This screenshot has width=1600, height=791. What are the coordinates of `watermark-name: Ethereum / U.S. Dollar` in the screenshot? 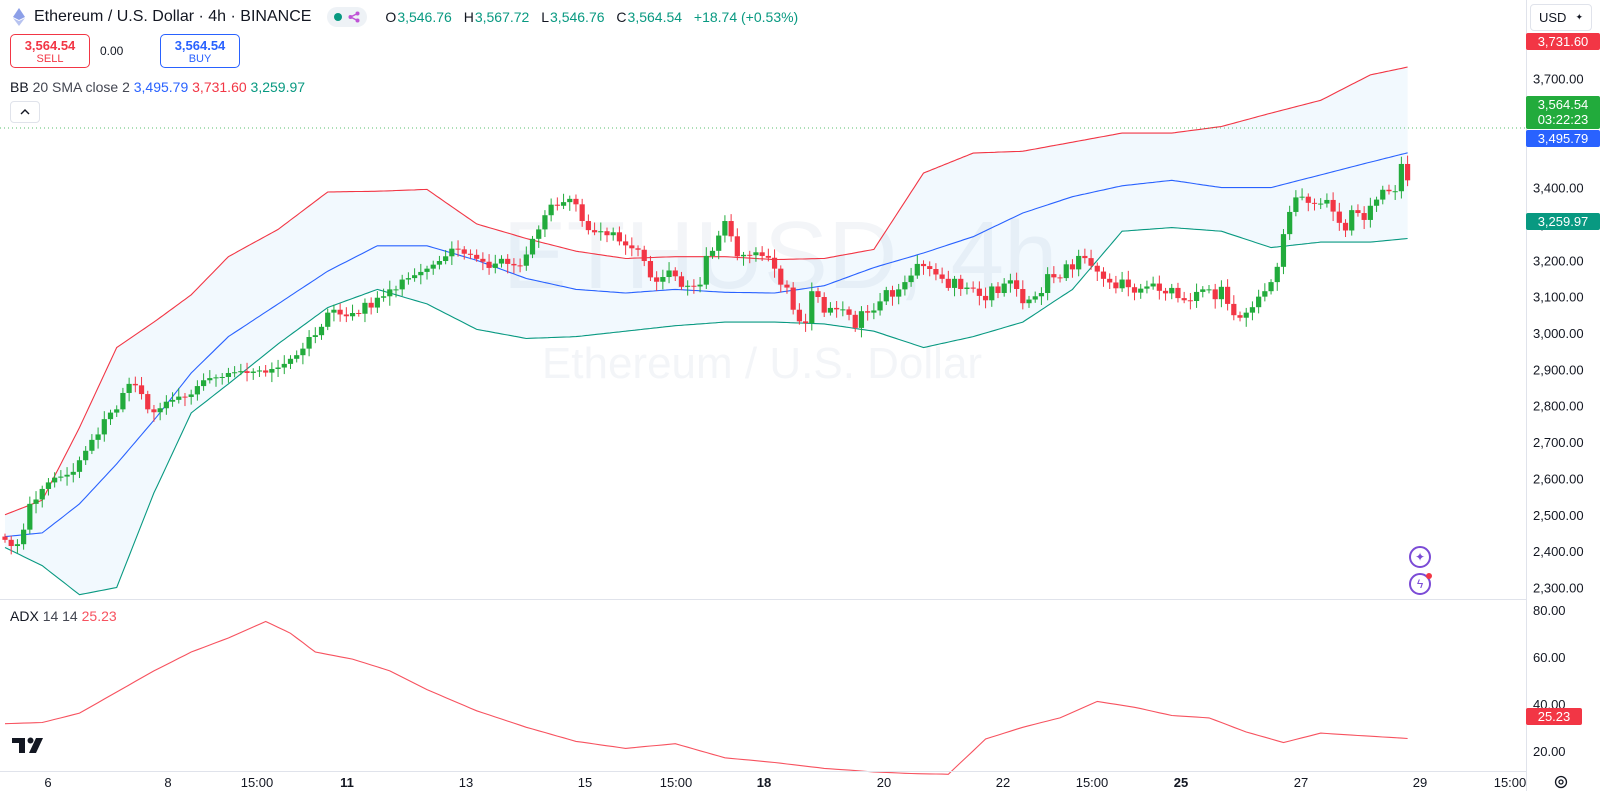 It's located at (762, 363).